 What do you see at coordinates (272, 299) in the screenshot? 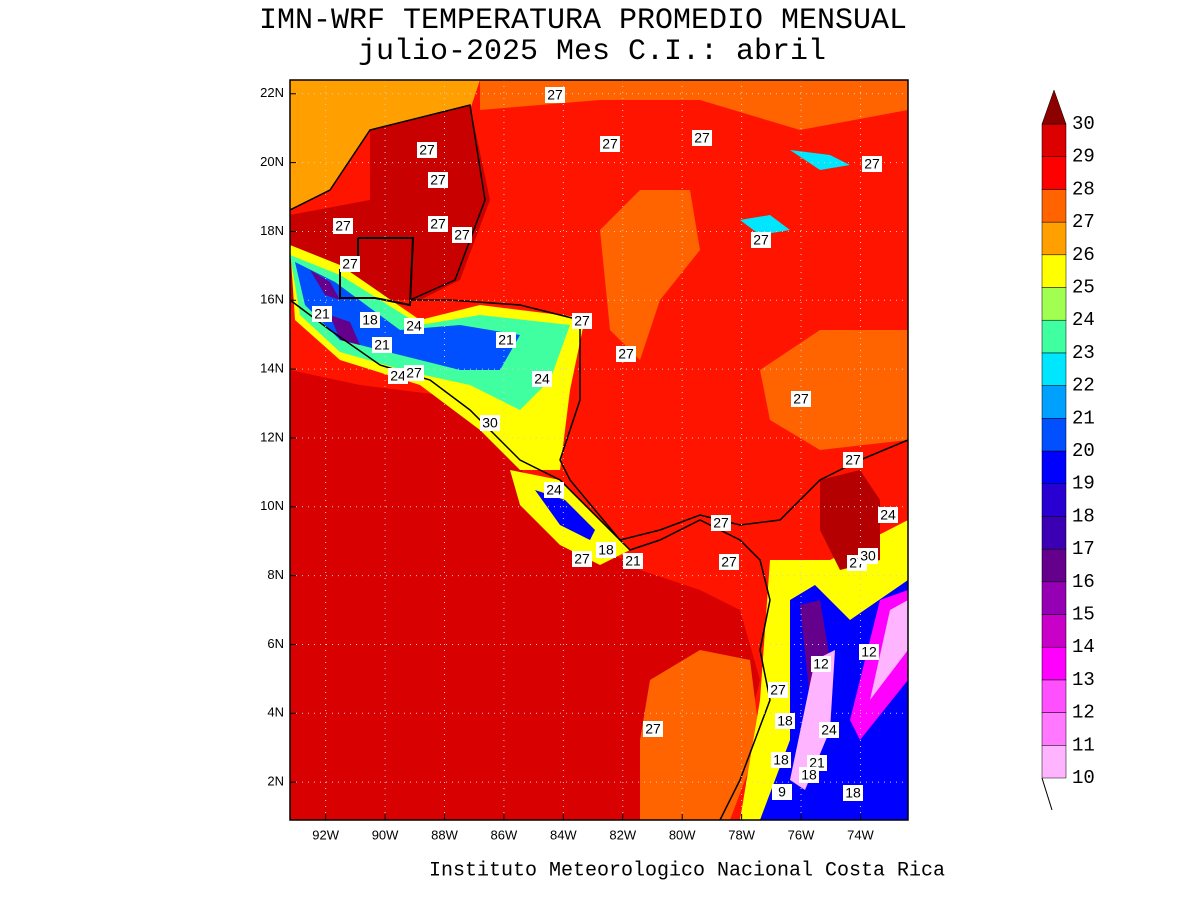
I see `lat-label: 16N` at bounding box center [272, 299].